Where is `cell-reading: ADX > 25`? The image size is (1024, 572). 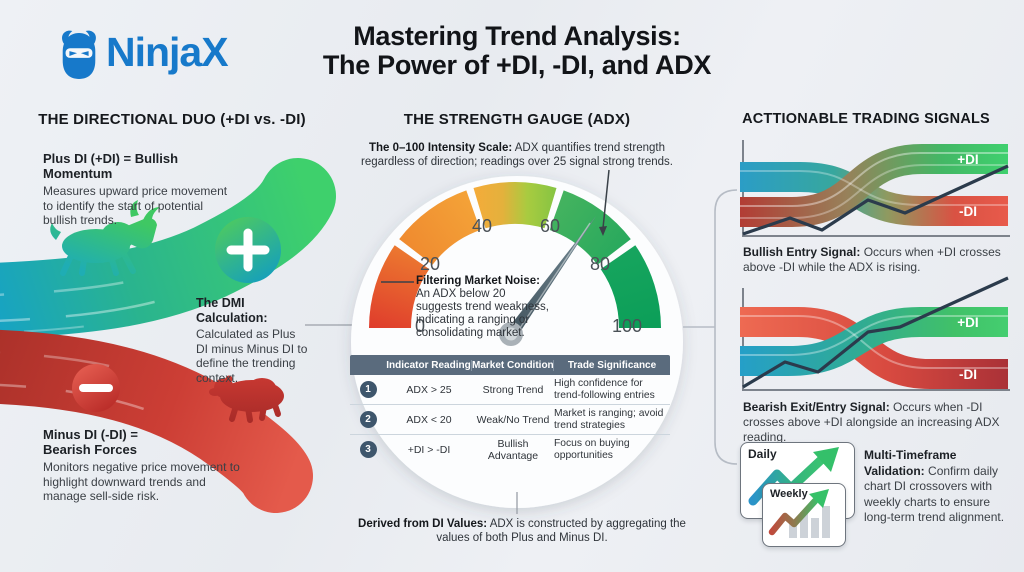 cell-reading: ADX > 25 is located at coordinates (429, 389).